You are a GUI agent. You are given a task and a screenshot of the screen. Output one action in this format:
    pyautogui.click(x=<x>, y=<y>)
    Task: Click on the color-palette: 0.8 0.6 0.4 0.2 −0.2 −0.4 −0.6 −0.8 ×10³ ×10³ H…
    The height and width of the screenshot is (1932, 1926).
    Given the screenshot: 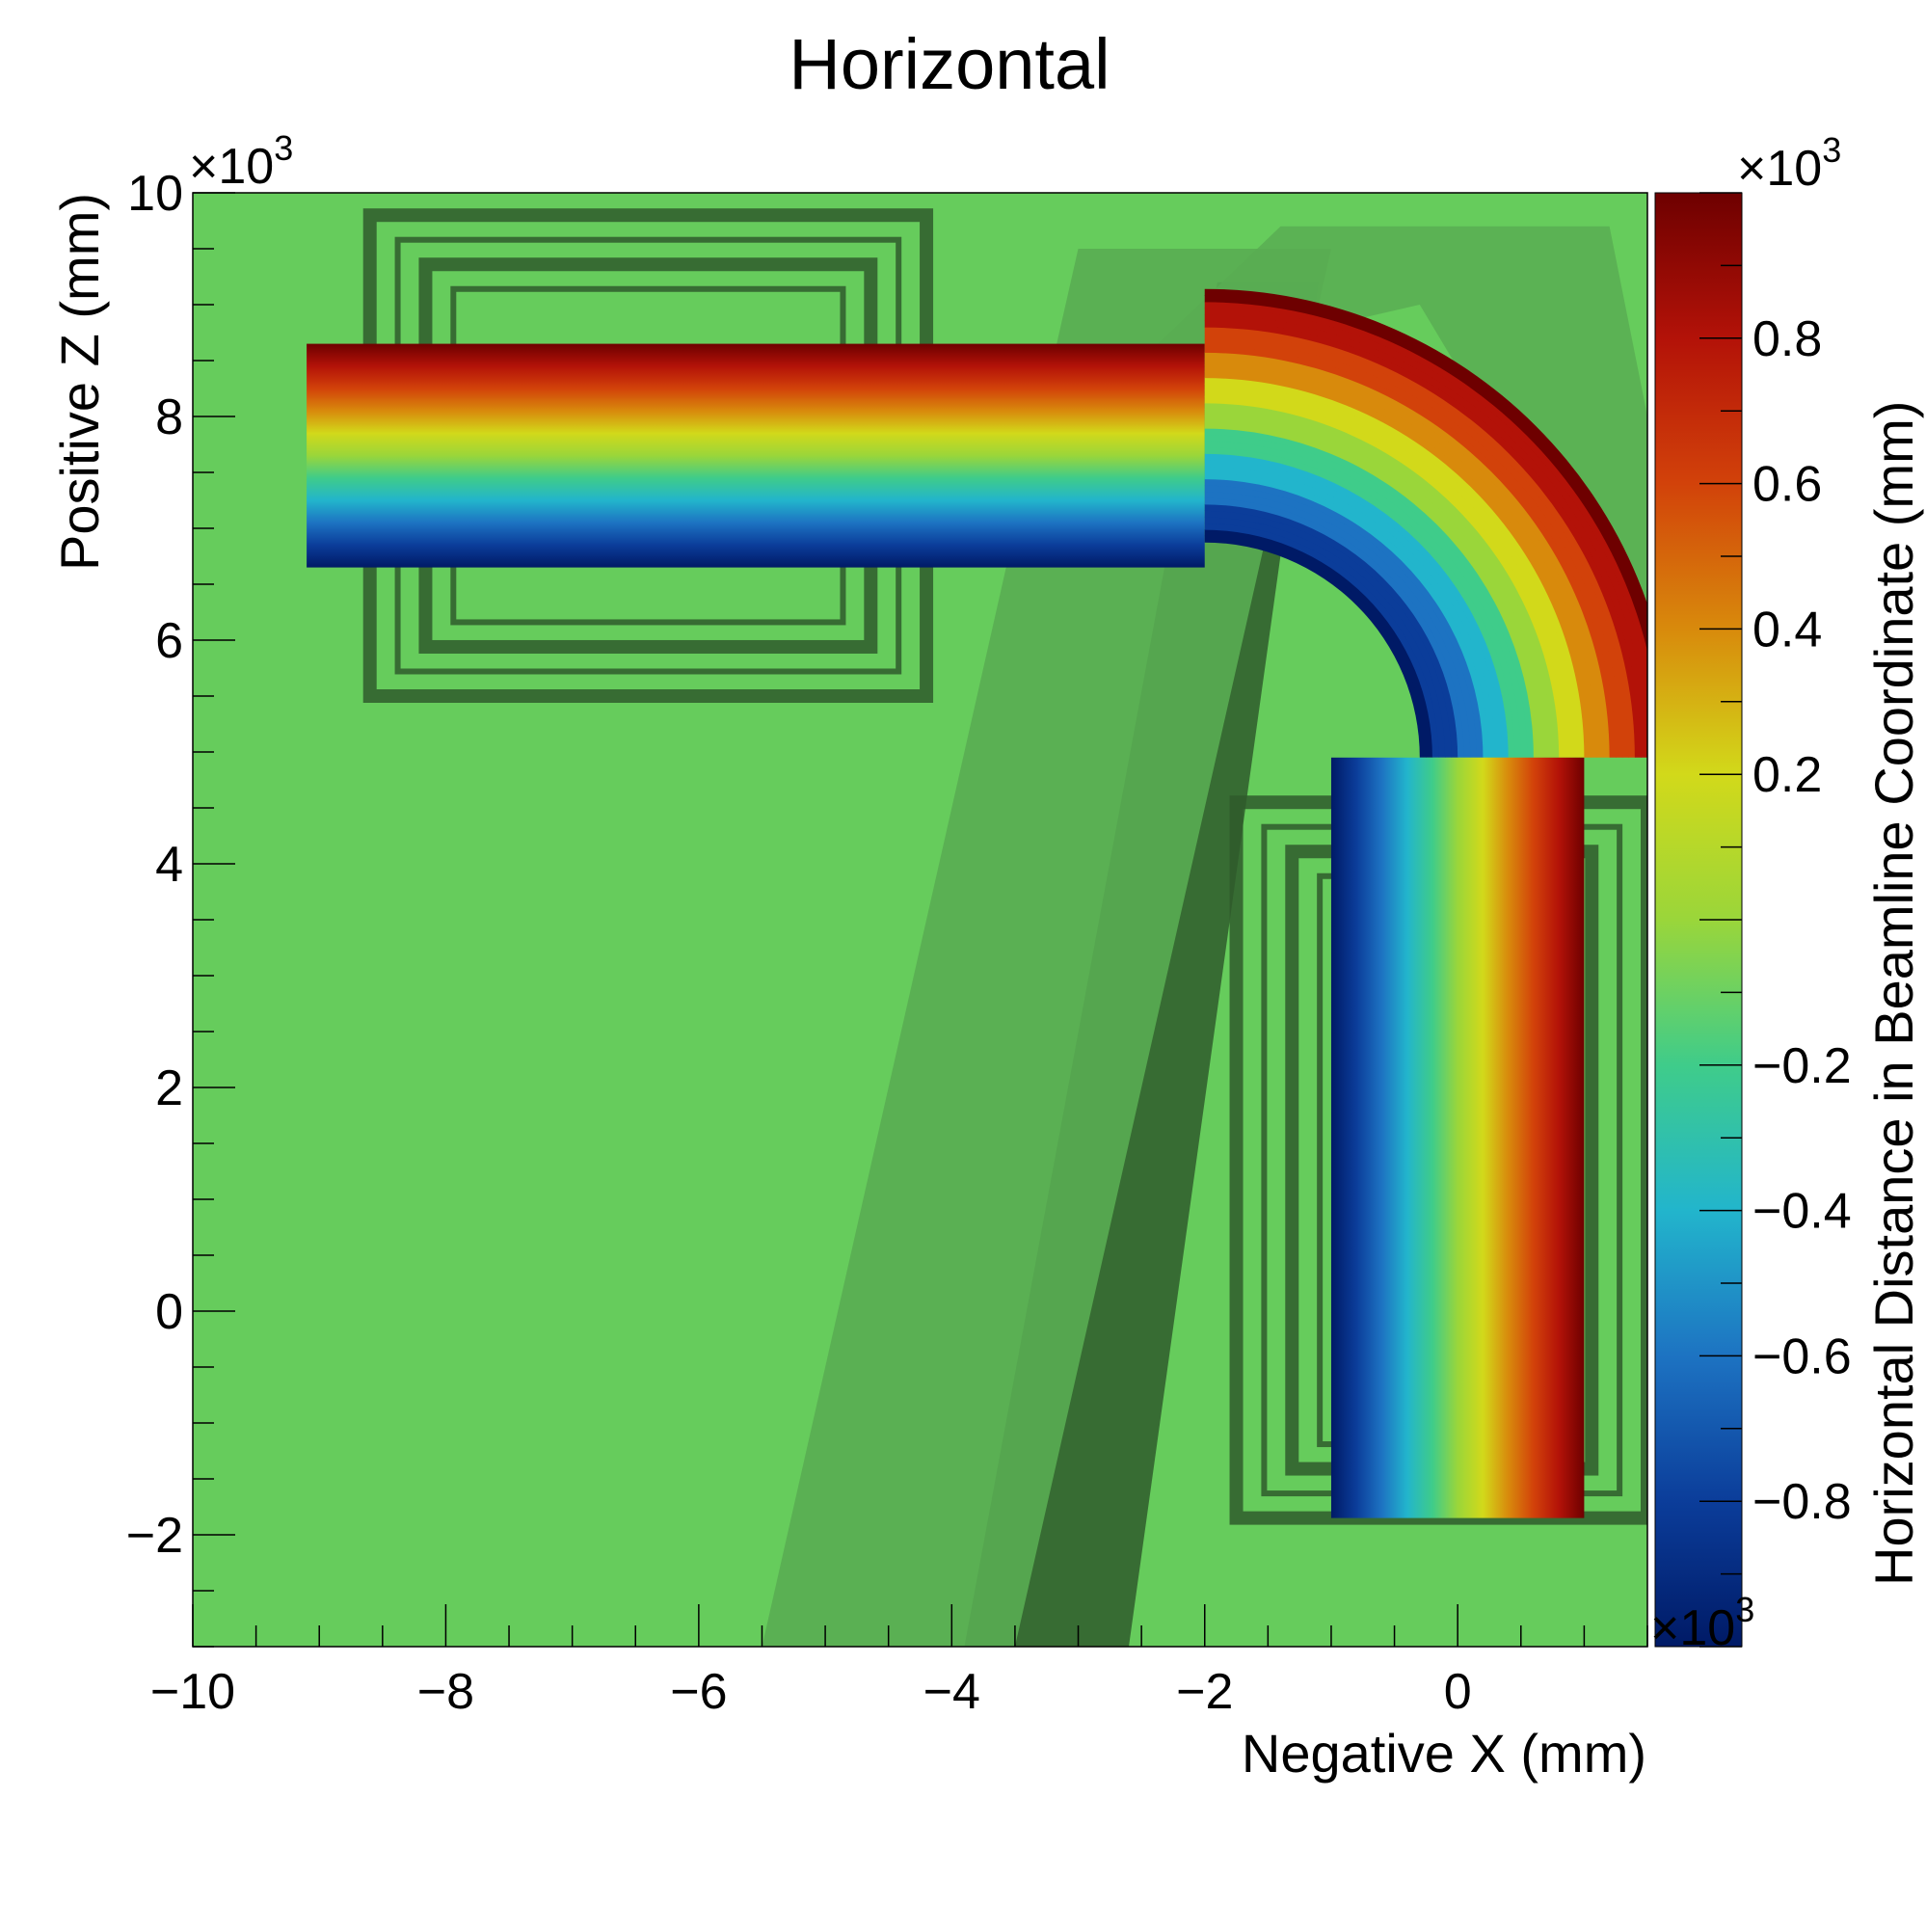 What is the action you would take?
    pyautogui.click(x=1787, y=893)
    